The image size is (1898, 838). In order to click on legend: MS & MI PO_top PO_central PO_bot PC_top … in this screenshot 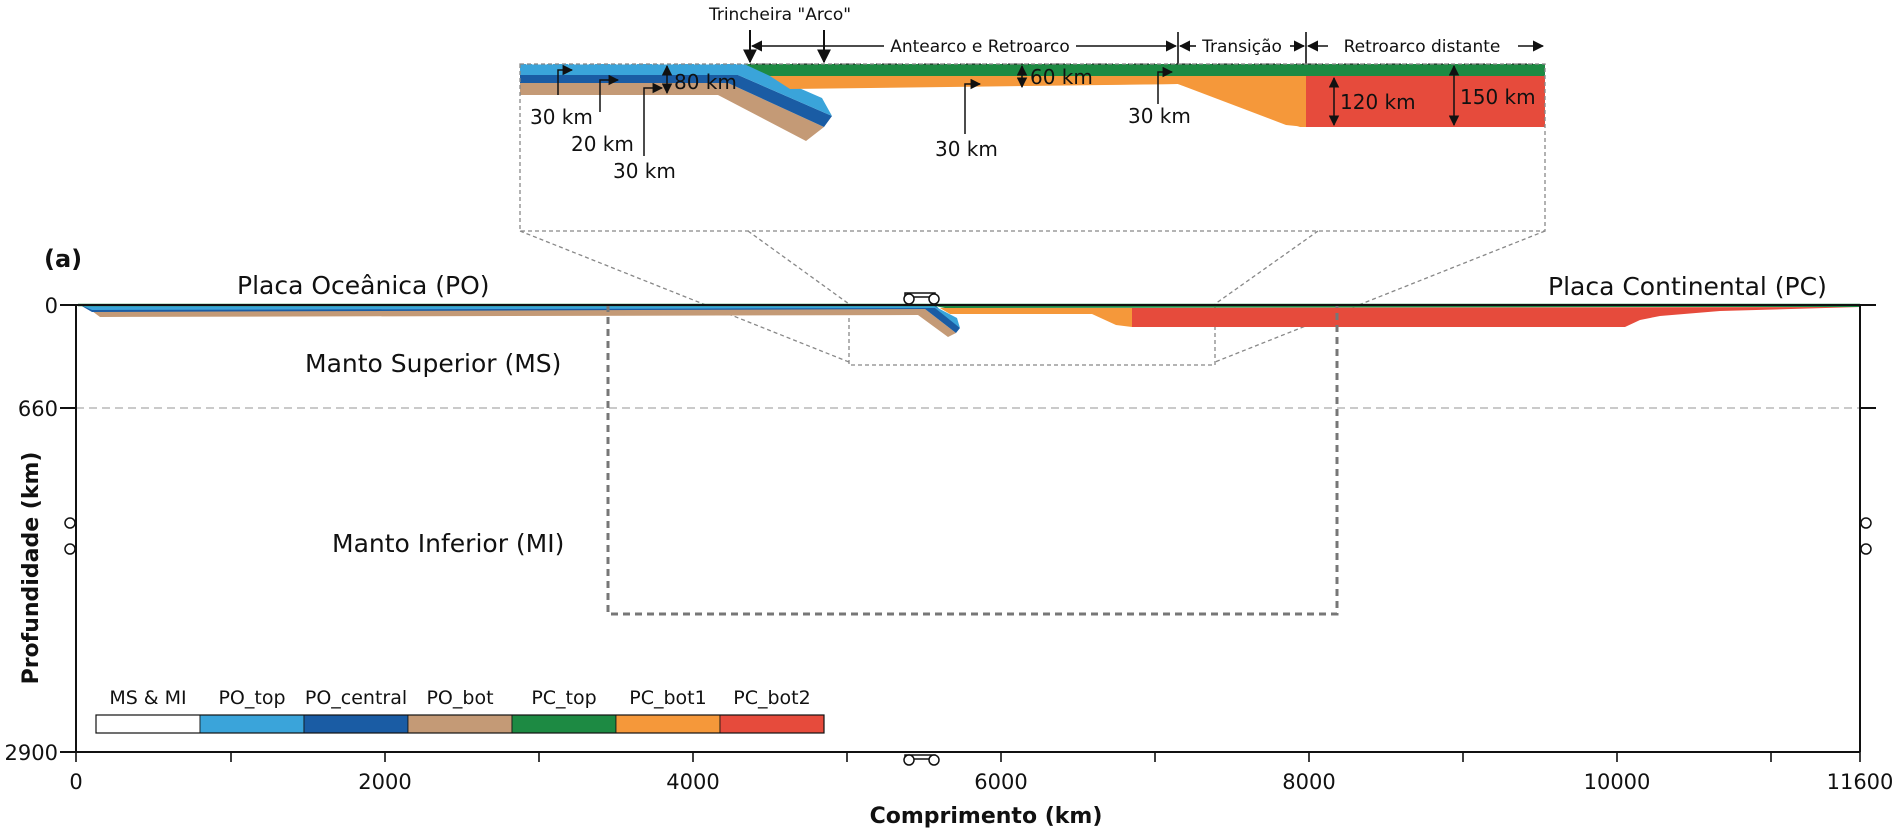, I will do `click(460, 710)`.